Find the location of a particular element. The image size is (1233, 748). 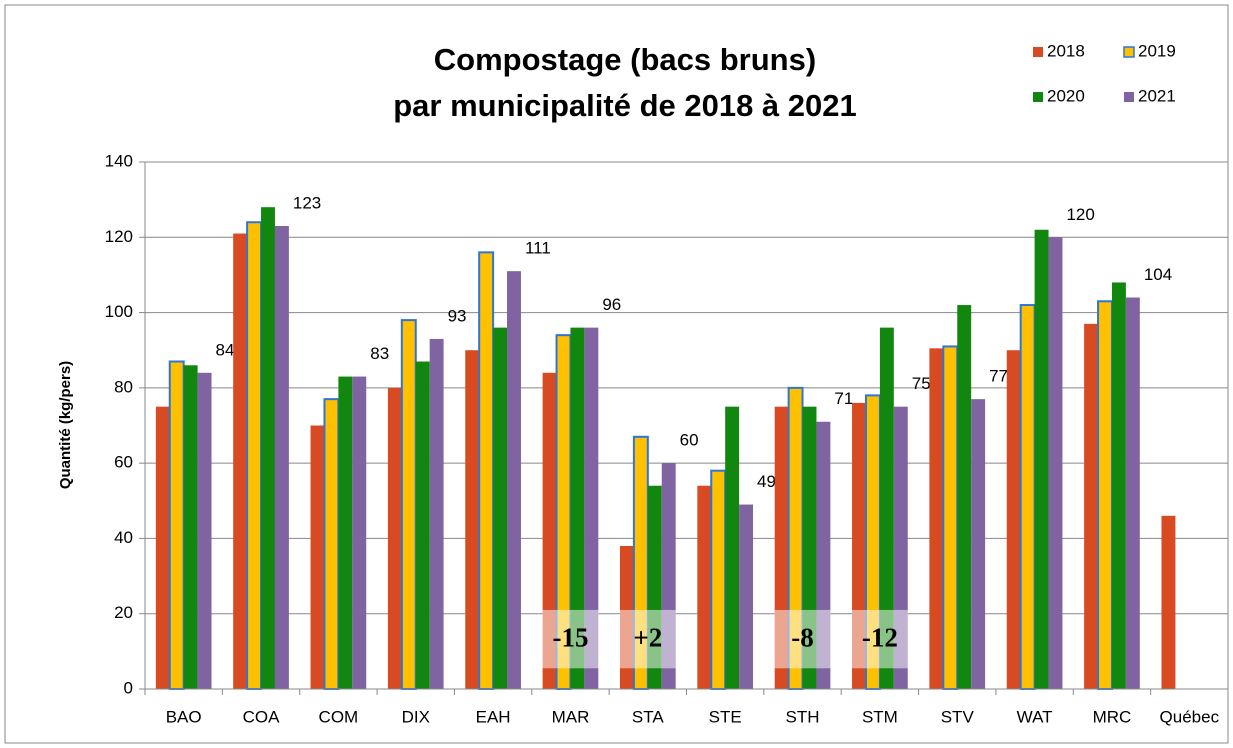

annotation: -12 is located at coordinates (880, 637).